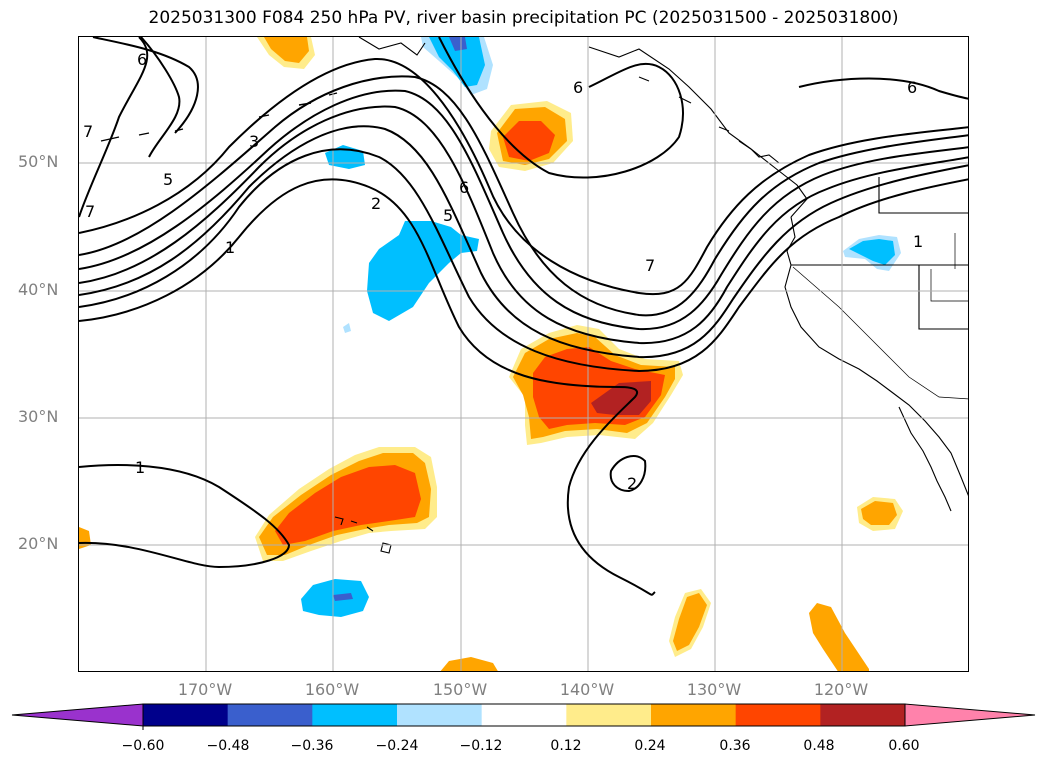  I want to click on lon-label: 160°W, so click(332, 689).